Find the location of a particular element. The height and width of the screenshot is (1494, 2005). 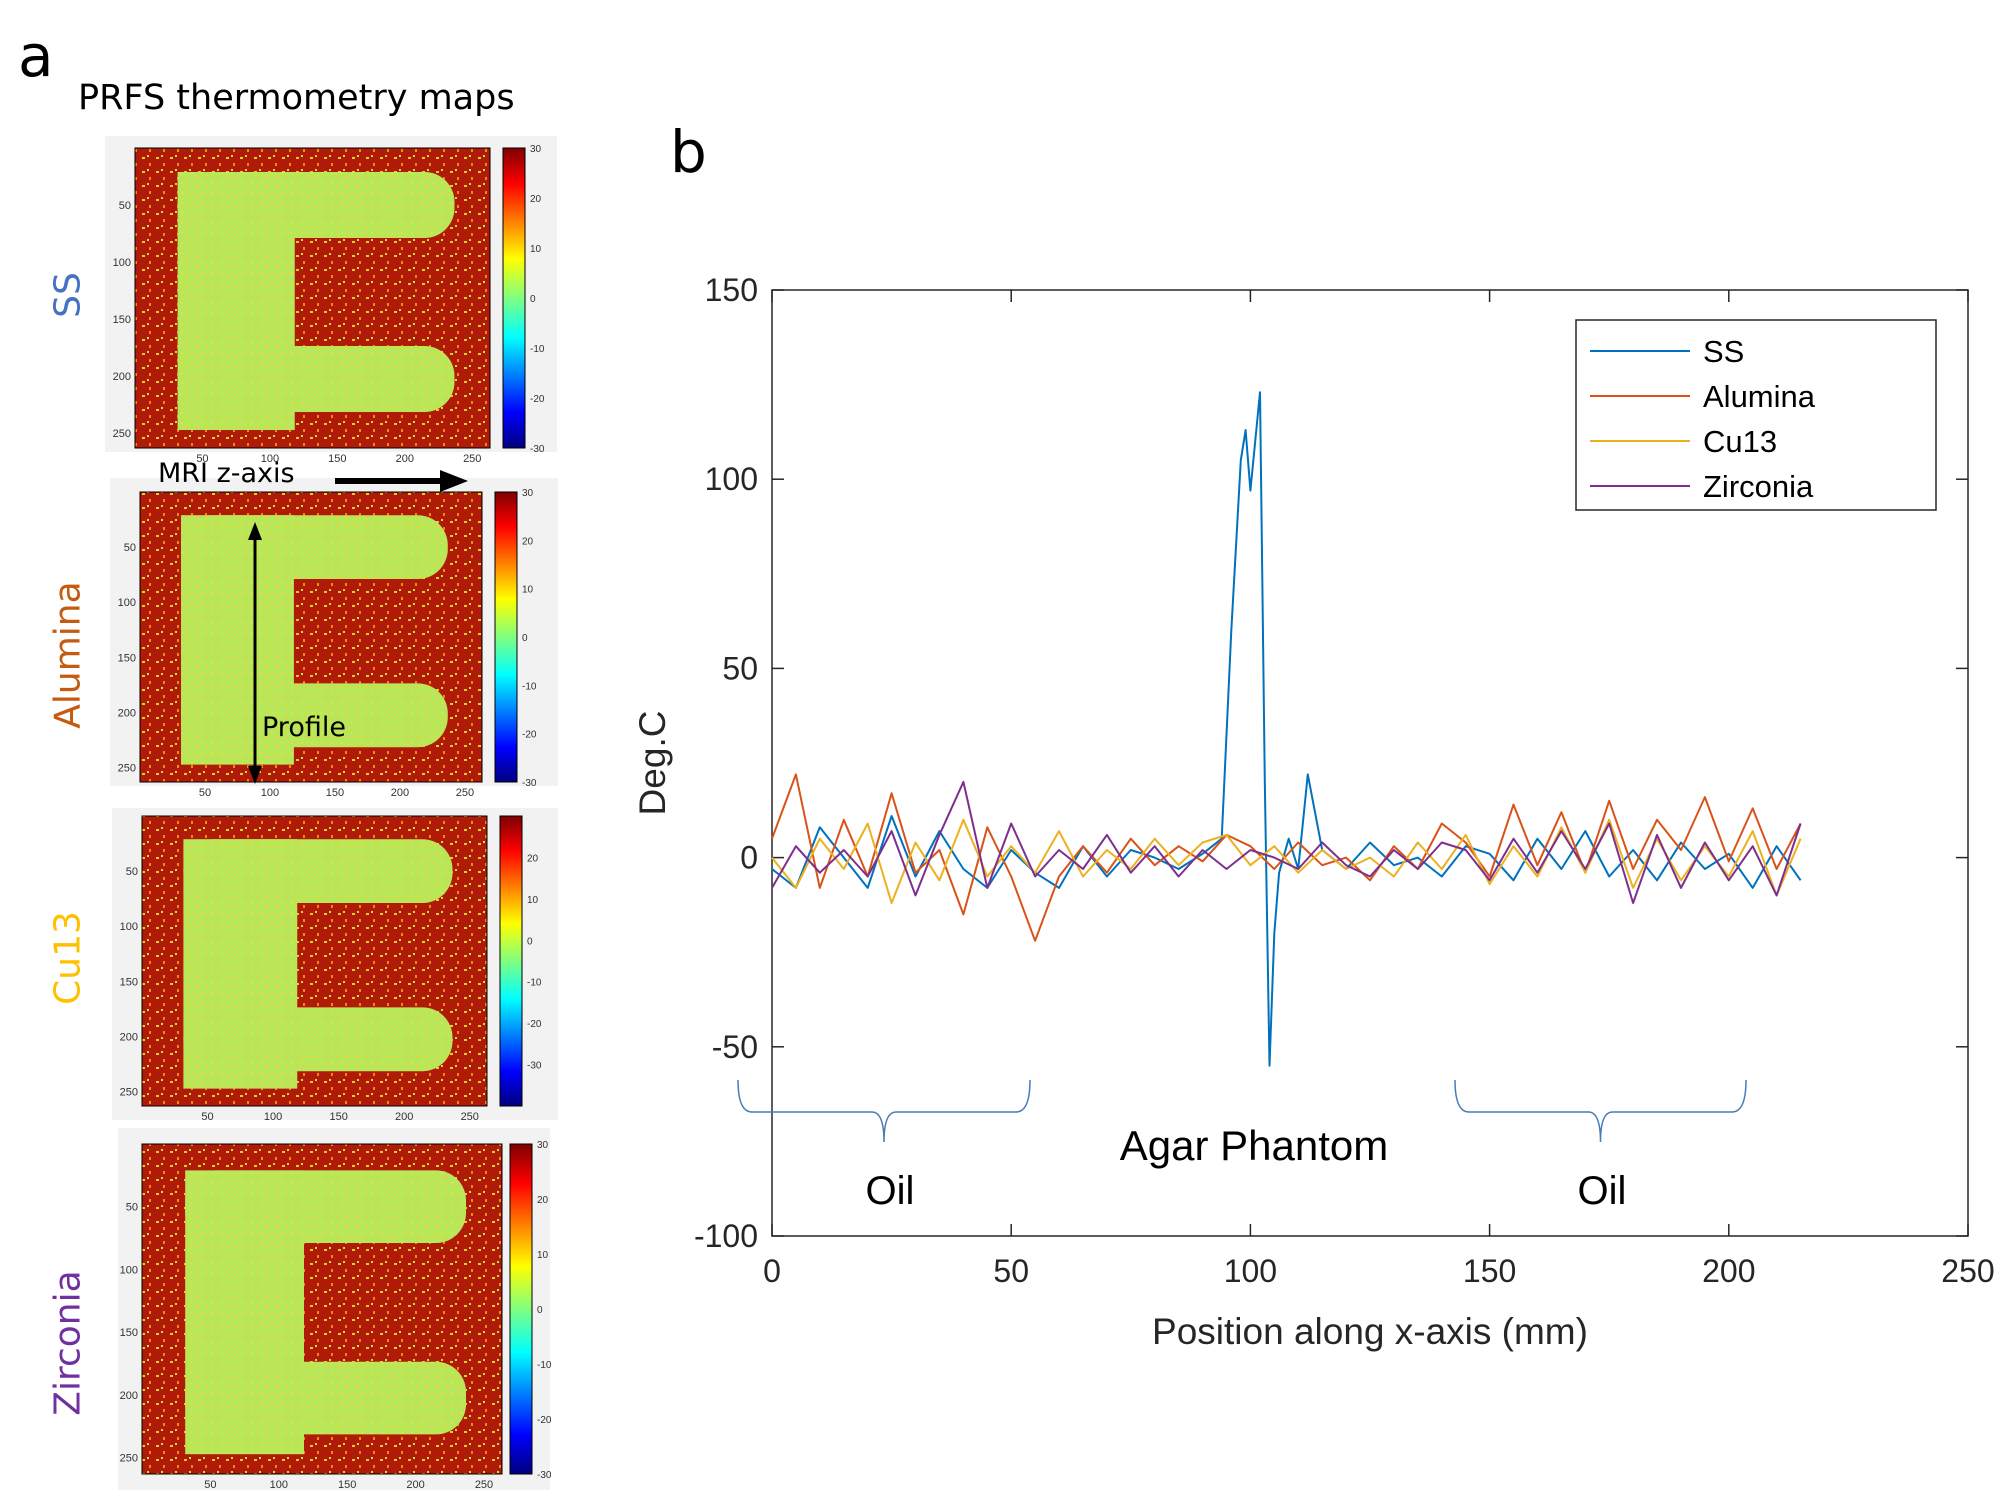

x-tick-label: 150 is located at coordinates (1489, 1271).